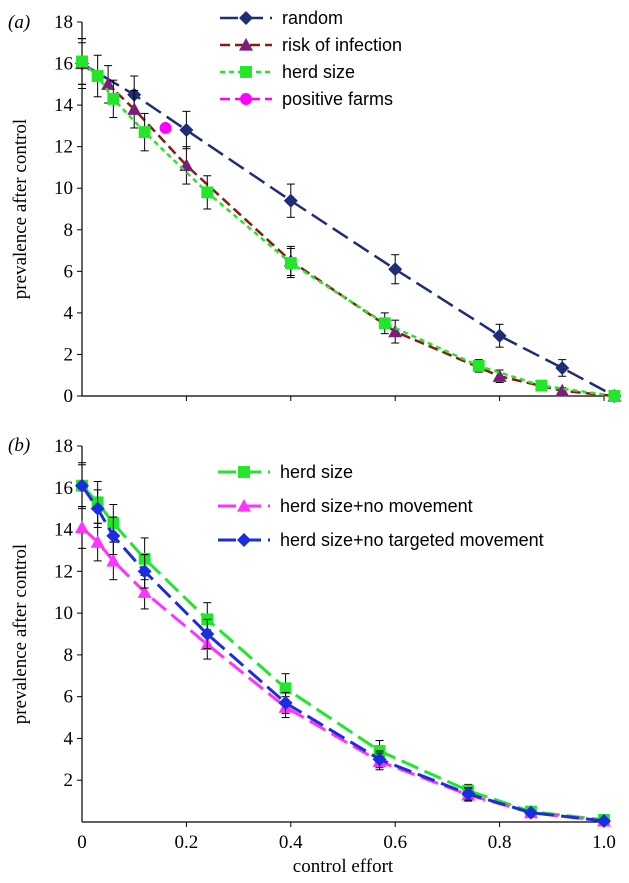 This screenshot has width=629, height=883. Describe the element at coordinates (82, 842) in the screenshot. I see `x-tick-label: 0` at that location.